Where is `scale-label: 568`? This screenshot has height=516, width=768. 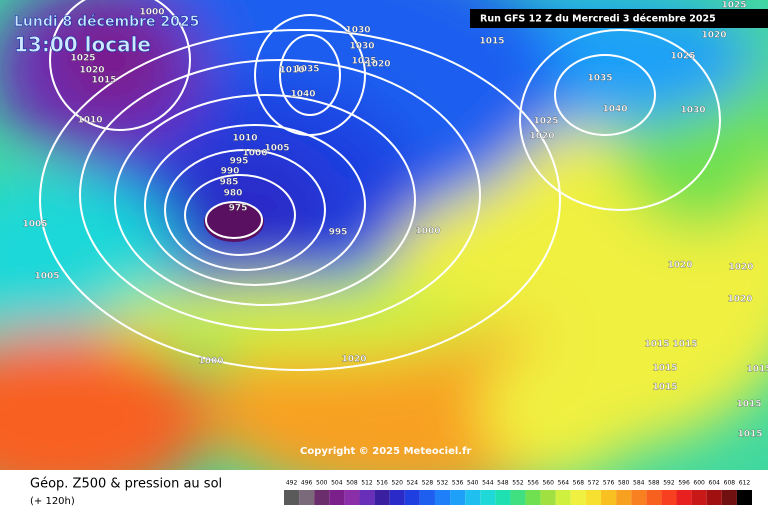
scale-label: 568 is located at coordinates (579, 483).